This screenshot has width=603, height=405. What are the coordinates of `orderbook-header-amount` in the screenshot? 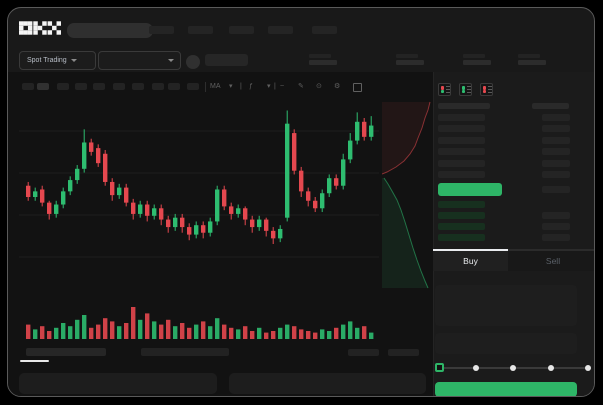 It's located at (550, 106).